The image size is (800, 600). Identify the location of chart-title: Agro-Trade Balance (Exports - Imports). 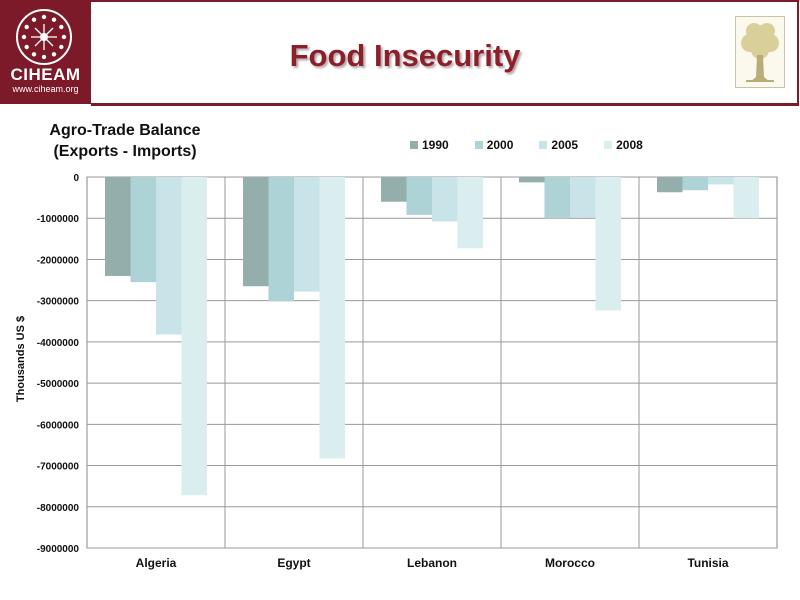
(125, 141).